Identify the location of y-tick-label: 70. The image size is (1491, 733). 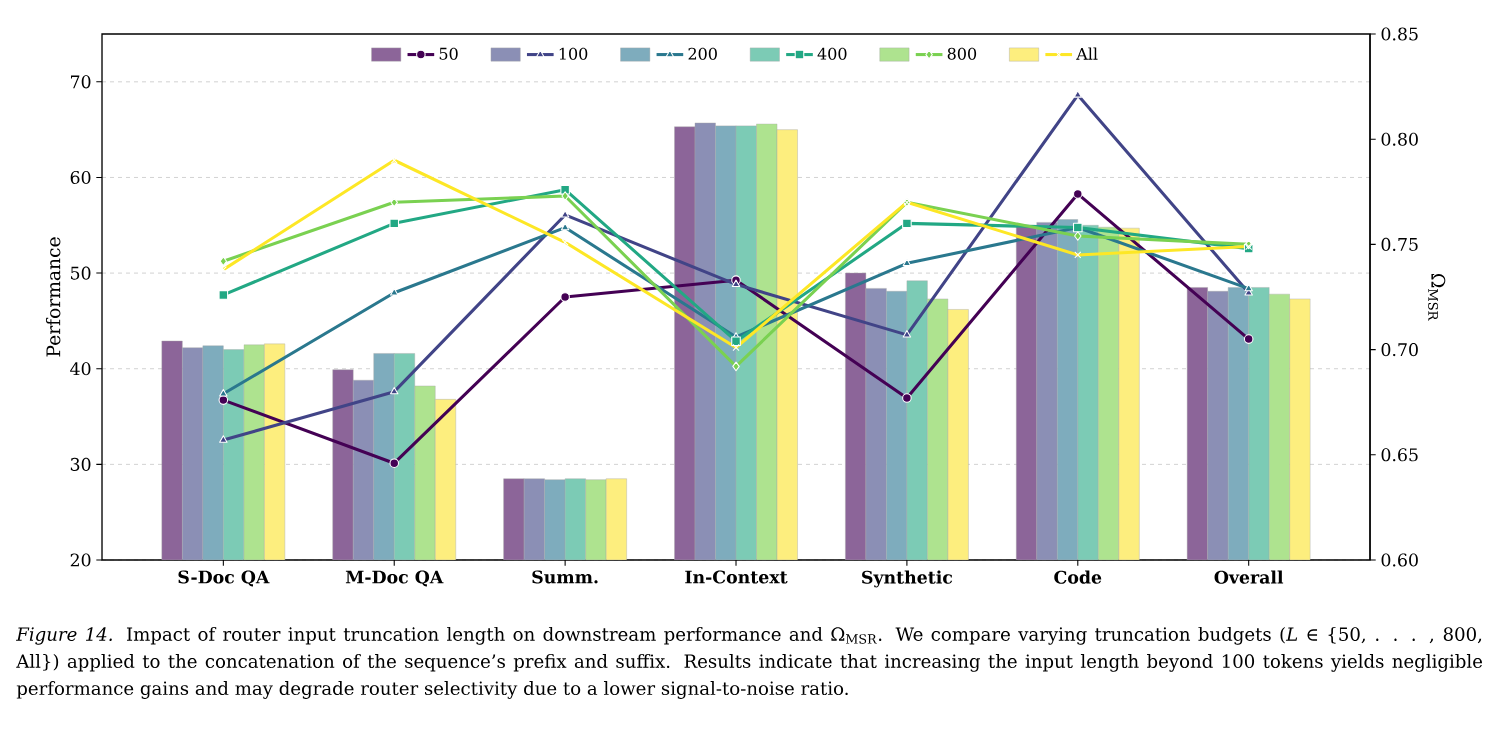
(81, 82).